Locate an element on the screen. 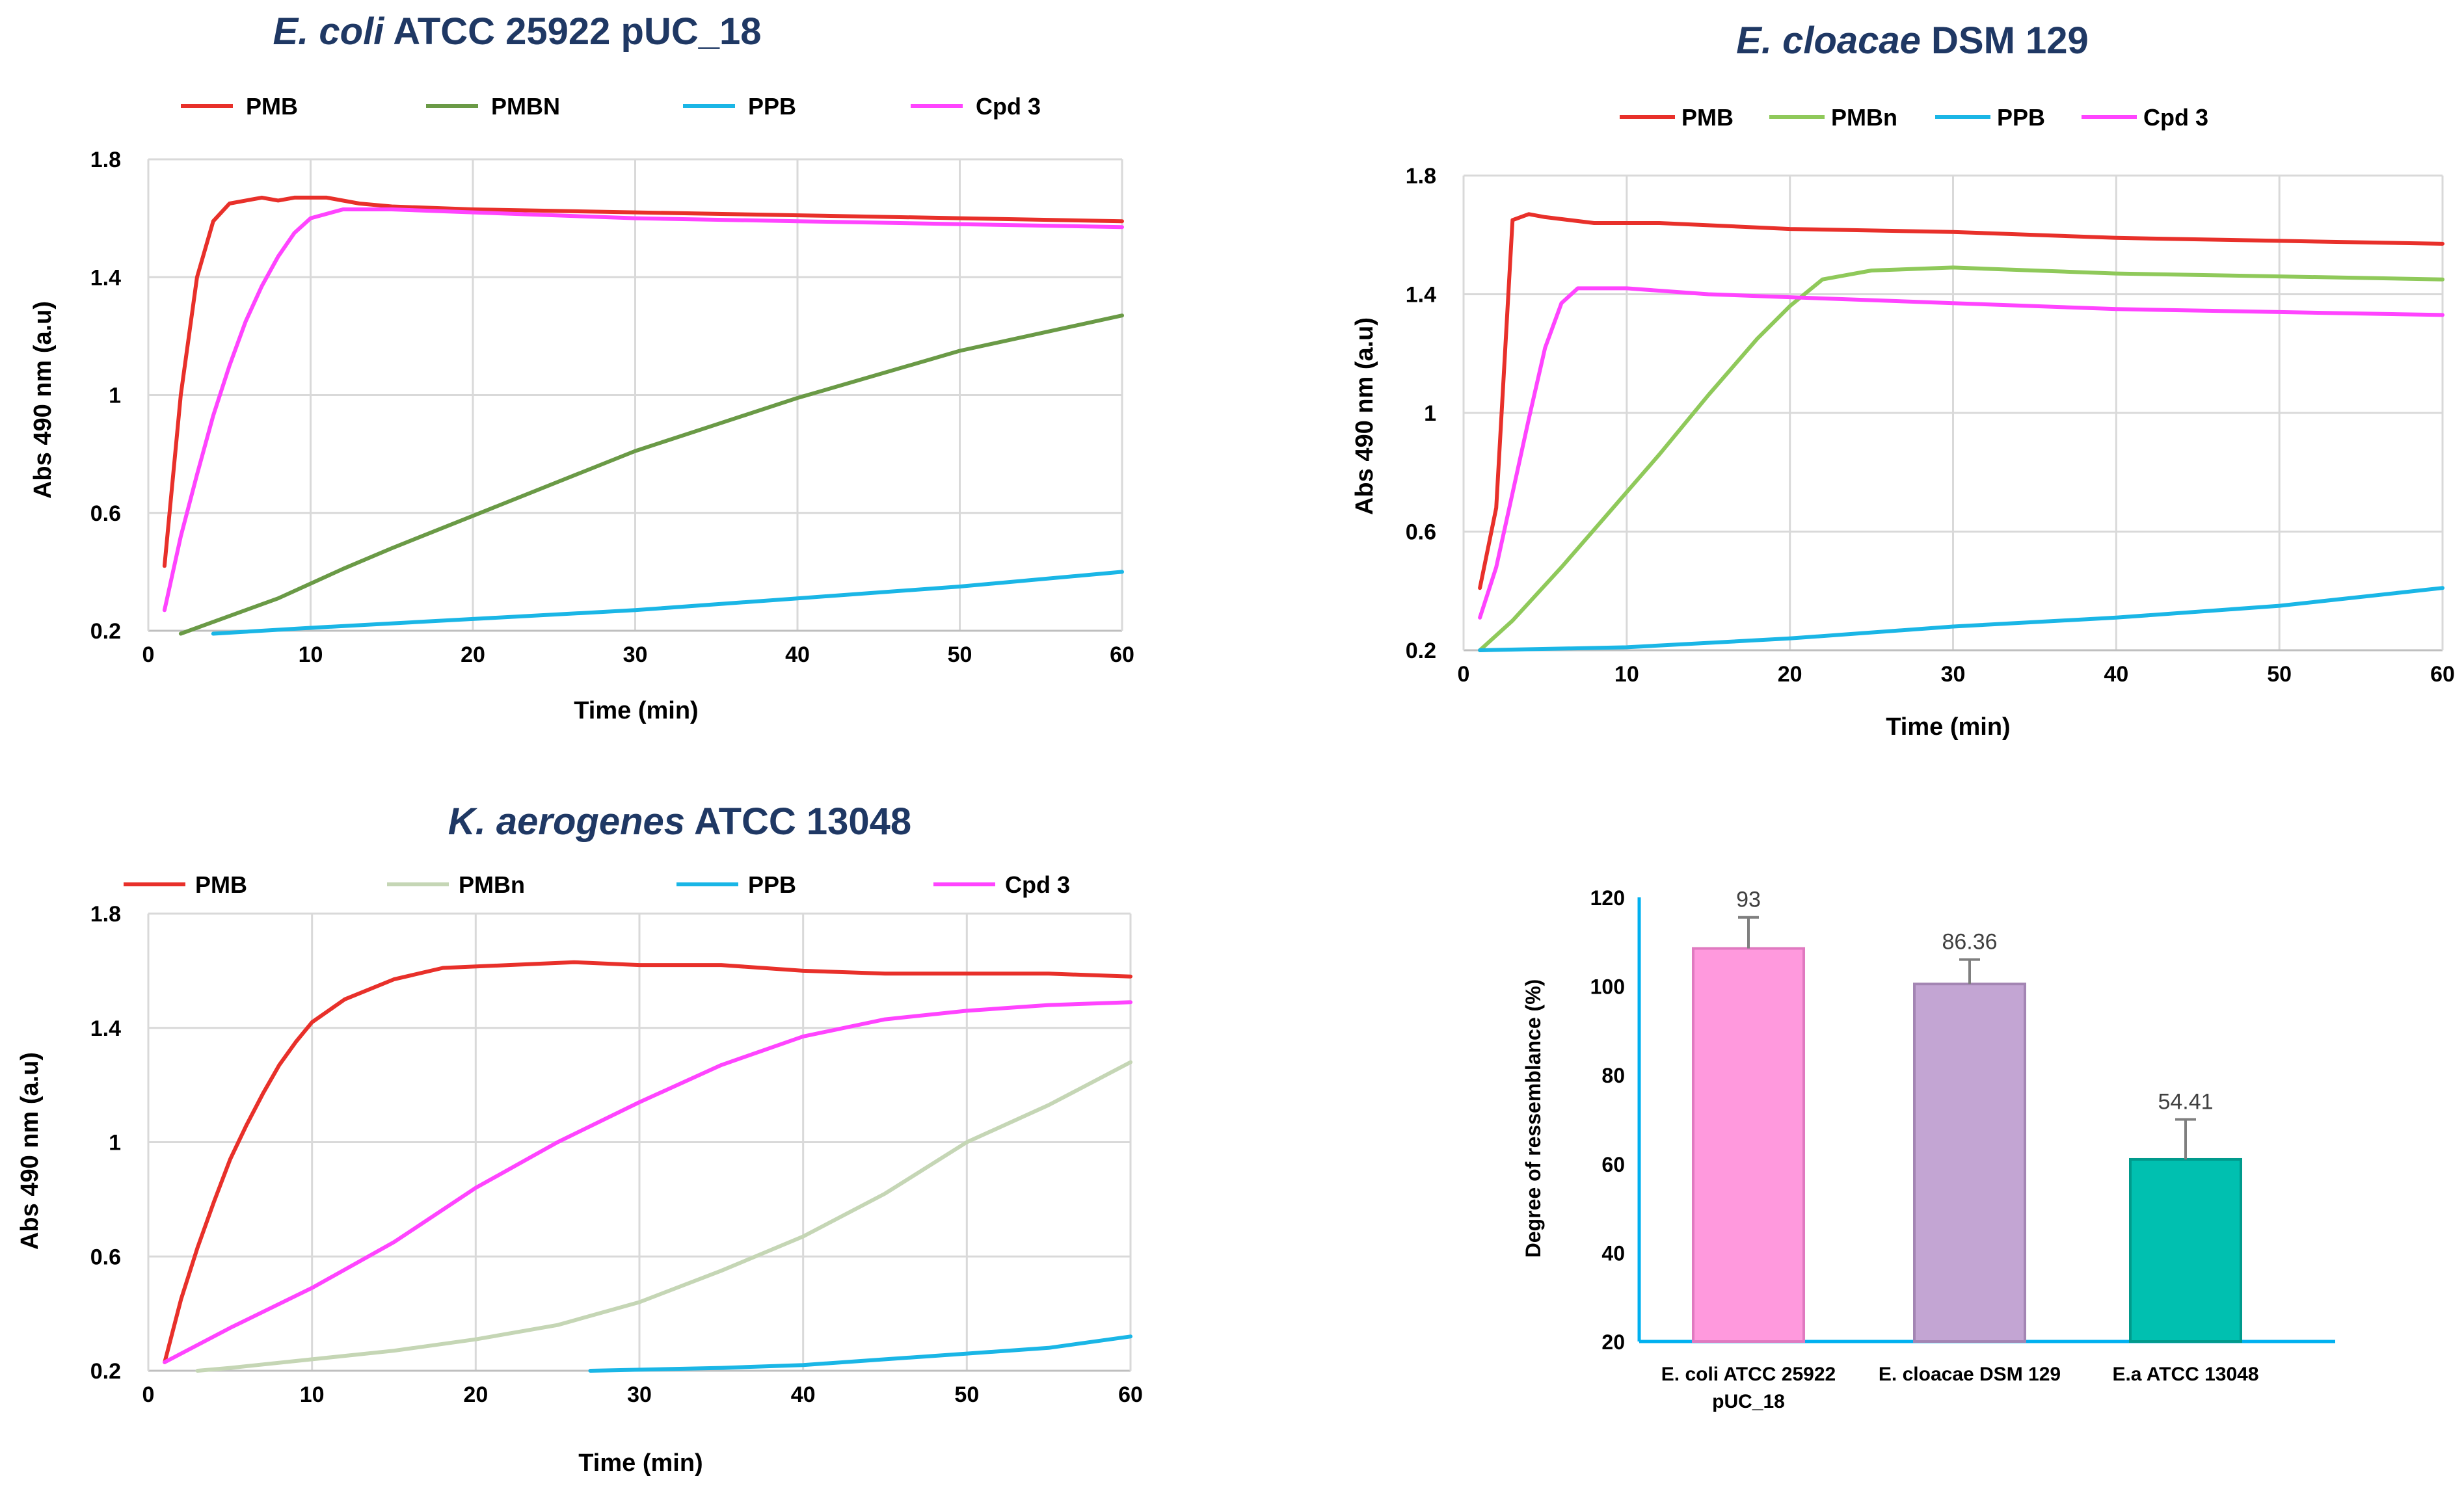 The image size is (2464, 1493). bar-value-label: 54.41 is located at coordinates (2185, 1102).